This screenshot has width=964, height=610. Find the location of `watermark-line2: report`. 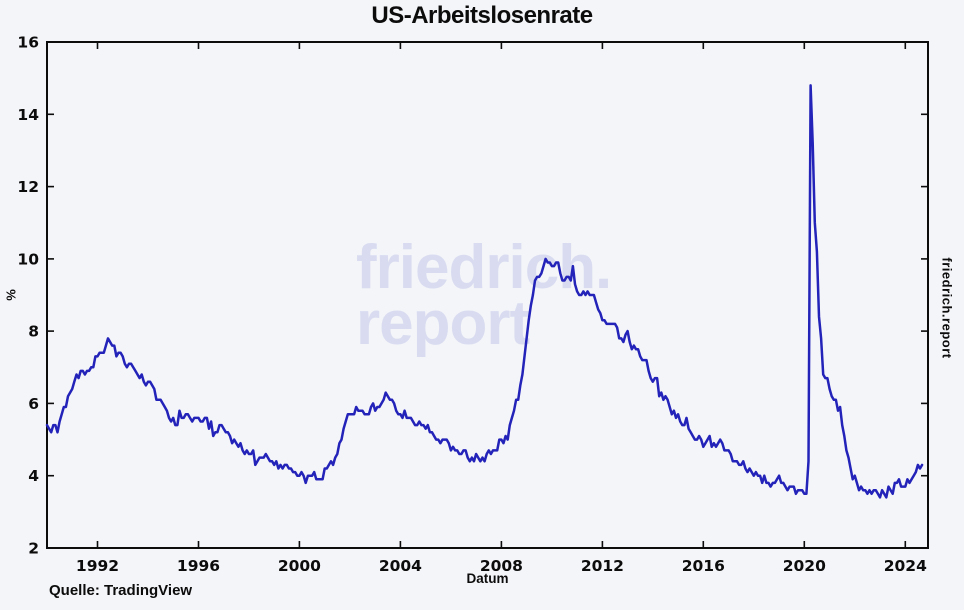

watermark-line2: report is located at coordinates (443, 323).